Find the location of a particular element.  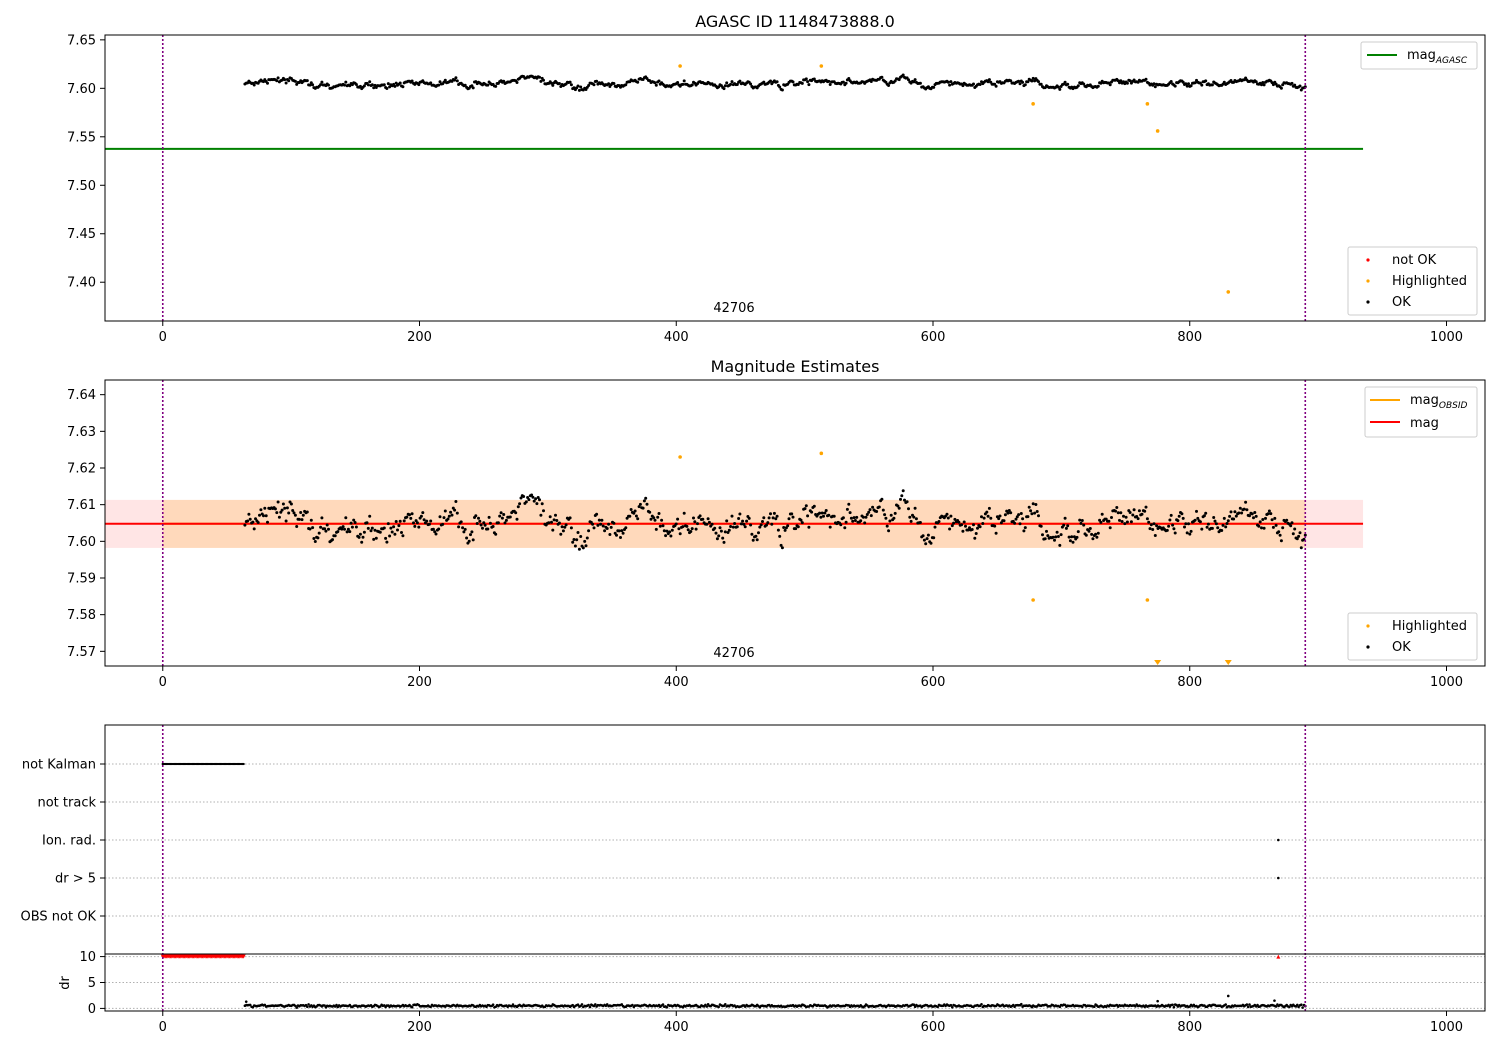

magnitude-upper-legend-label-0: magOBSID is located at coordinates (1439, 402).